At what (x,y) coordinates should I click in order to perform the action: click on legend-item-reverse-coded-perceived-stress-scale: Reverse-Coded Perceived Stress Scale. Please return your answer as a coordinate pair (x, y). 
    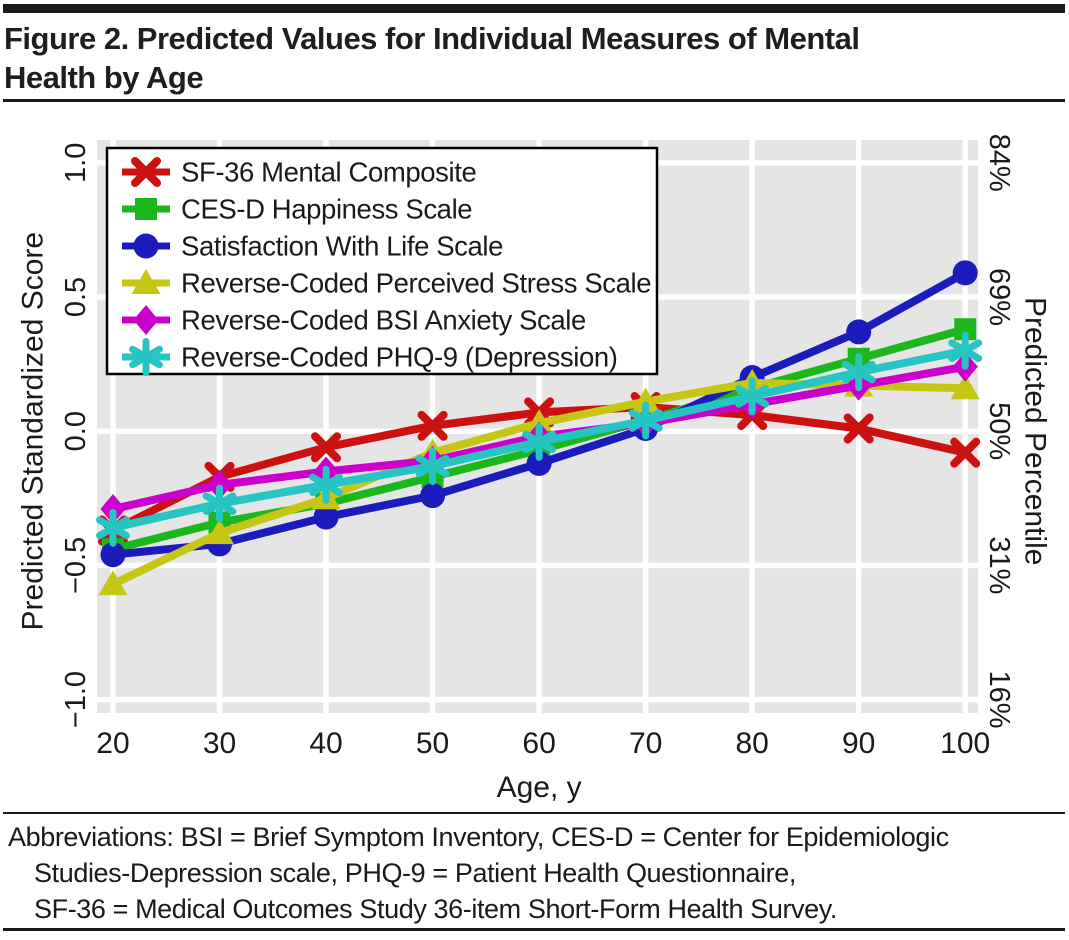
    Looking at the image, I should click on (387, 283).